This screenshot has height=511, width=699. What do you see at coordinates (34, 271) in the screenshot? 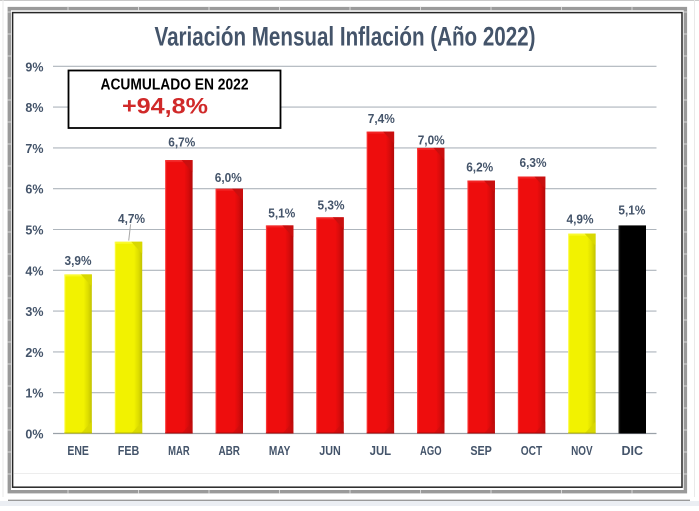
I see `svg-text: 4%` at bounding box center [34, 271].